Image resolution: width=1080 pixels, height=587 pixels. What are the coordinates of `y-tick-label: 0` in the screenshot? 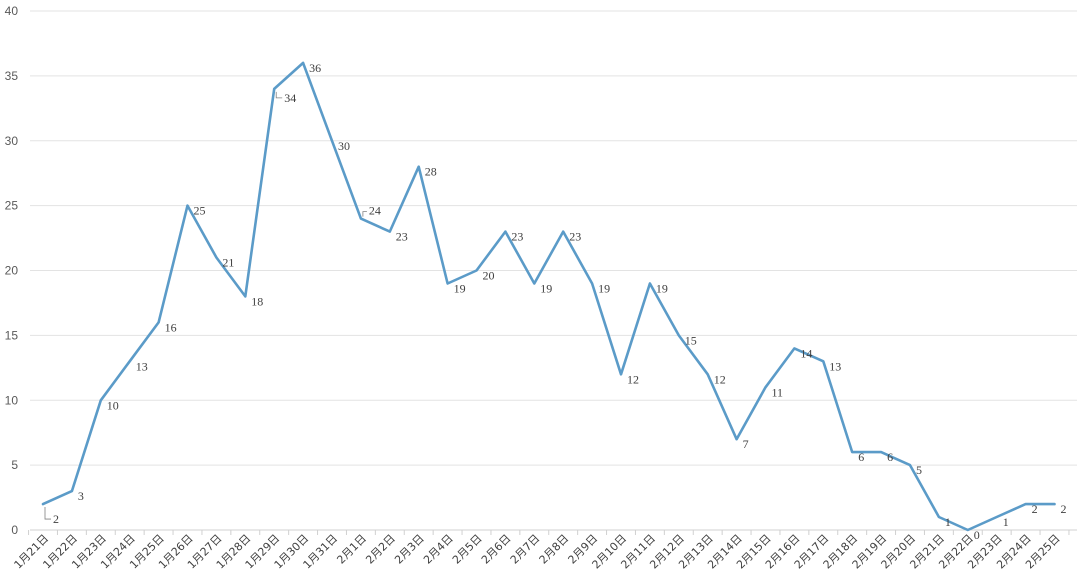 It's located at (14, 530).